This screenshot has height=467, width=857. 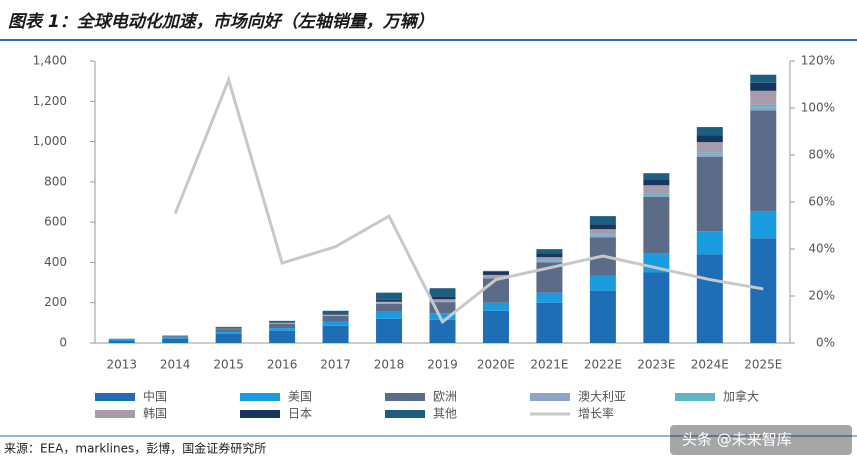 What do you see at coordinates (63, 343) in the screenshot?
I see `y-tick-label: 0` at bounding box center [63, 343].